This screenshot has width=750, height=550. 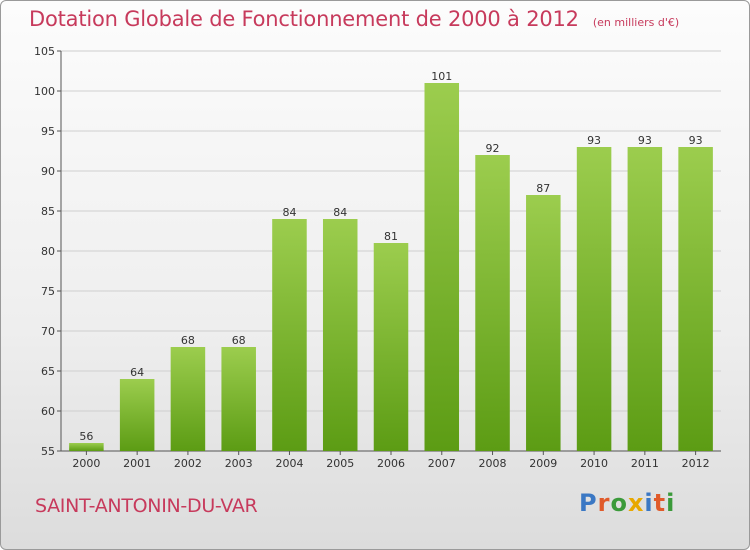 I want to click on logo-letter: t, so click(x=660, y=503).